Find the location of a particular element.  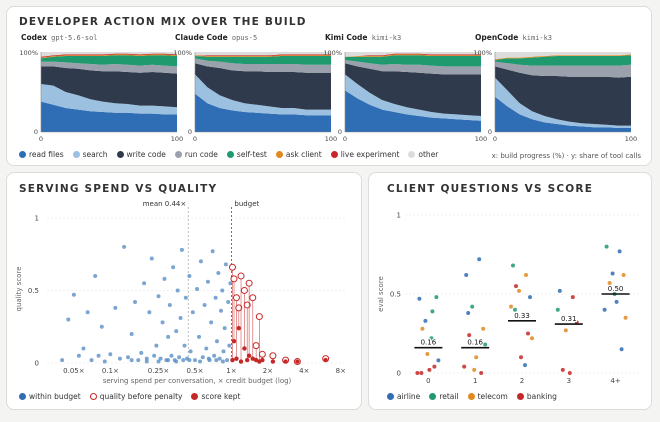

x-tick-label: 0 is located at coordinates (41, 139).